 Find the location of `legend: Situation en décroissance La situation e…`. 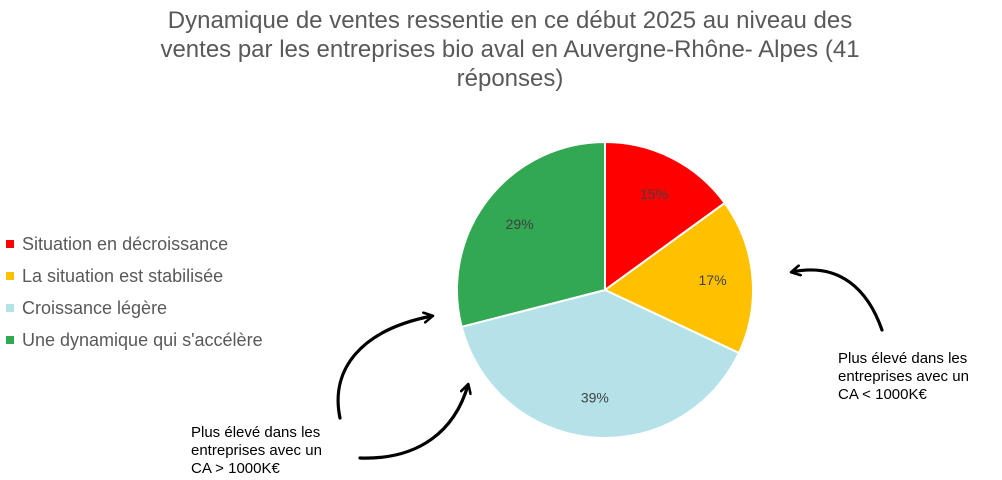

legend: Situation en décroissance La situation e… is located at coordinates (134, 292).